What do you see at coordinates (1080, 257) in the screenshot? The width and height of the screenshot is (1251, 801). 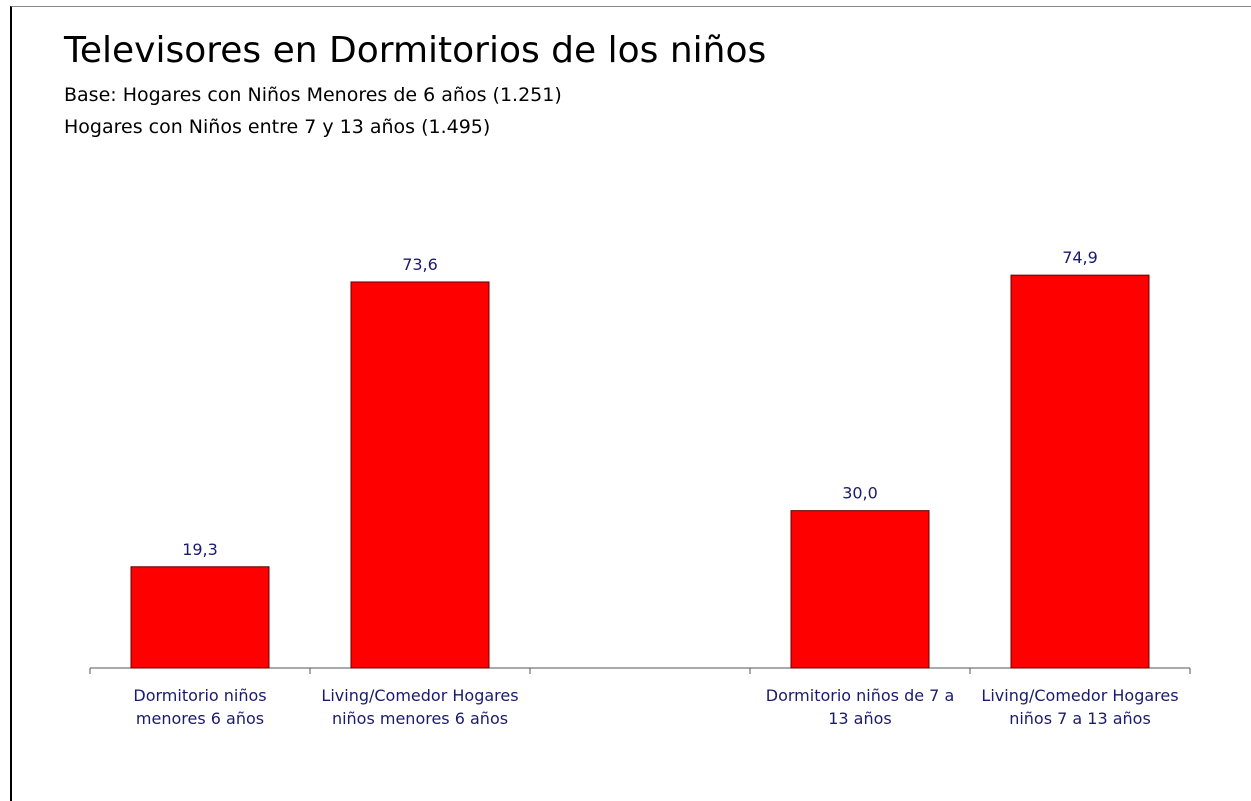 I see `data-label: 74,9` at bounding box center [1080, 257].